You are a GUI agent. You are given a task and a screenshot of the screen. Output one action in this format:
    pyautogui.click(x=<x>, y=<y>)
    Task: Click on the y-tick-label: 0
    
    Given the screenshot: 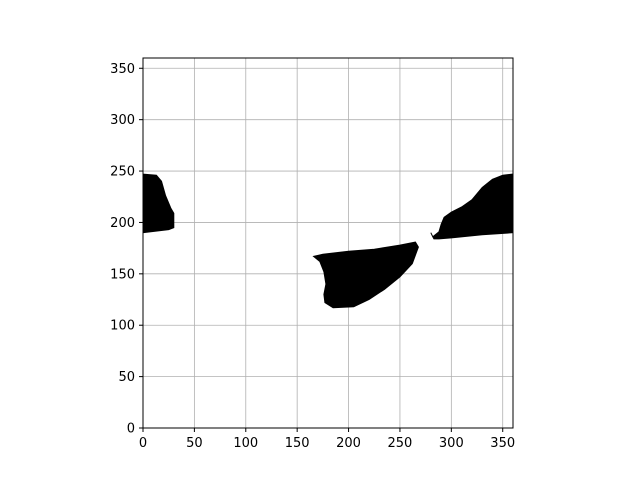 What is the action you would take?
    pyautogui.click(x=131, y=429)
    